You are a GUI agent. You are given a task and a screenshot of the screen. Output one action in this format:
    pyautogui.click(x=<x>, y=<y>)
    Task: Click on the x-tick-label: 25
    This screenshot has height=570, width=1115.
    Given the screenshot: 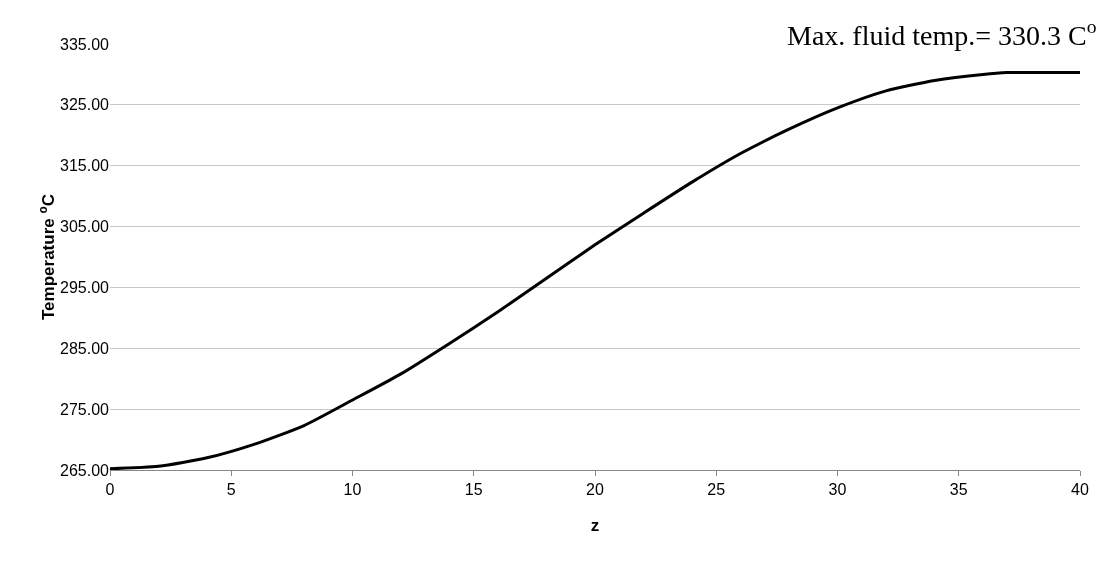 What is the action you would take?
    pyautogui.click(x=716, y=490)
    